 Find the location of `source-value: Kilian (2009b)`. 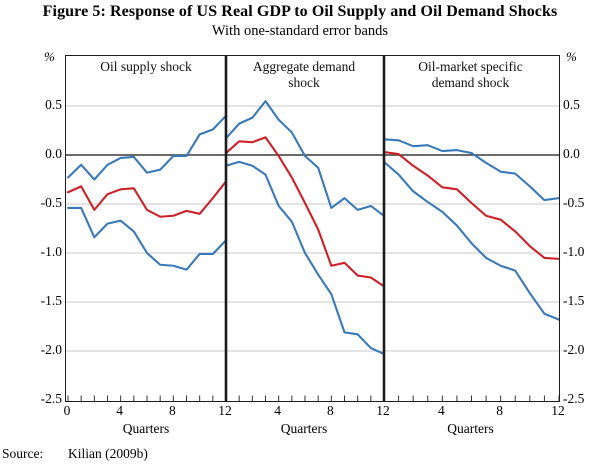

source-value: Kilian (2009b) is located at coordinates (108, 453).